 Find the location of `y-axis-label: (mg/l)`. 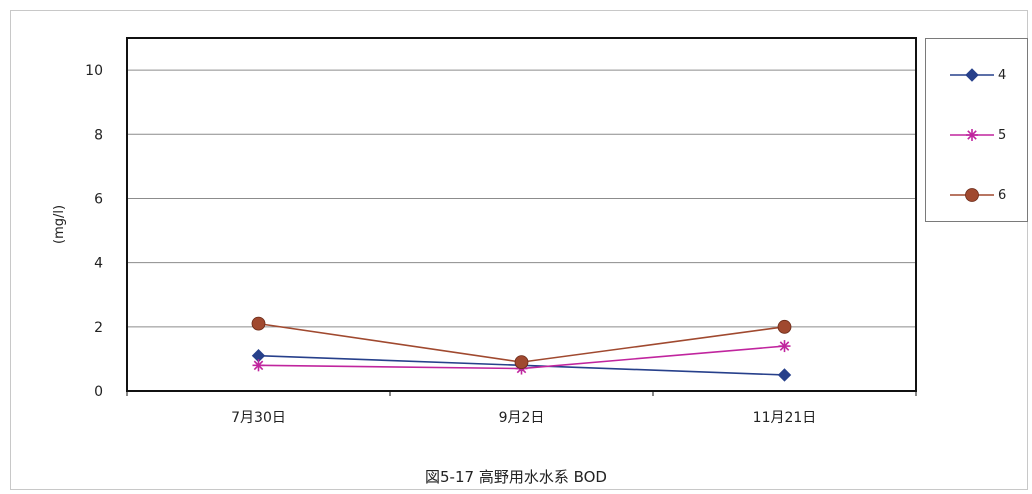

y-axis-label: (mg/l) is located at coordinates (59, 224).